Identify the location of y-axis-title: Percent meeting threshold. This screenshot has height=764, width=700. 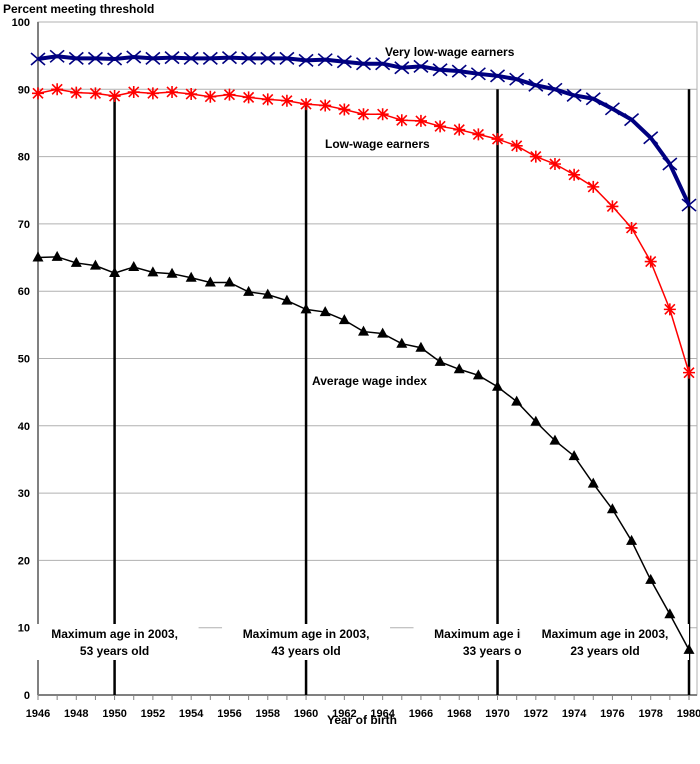
(78, 9).